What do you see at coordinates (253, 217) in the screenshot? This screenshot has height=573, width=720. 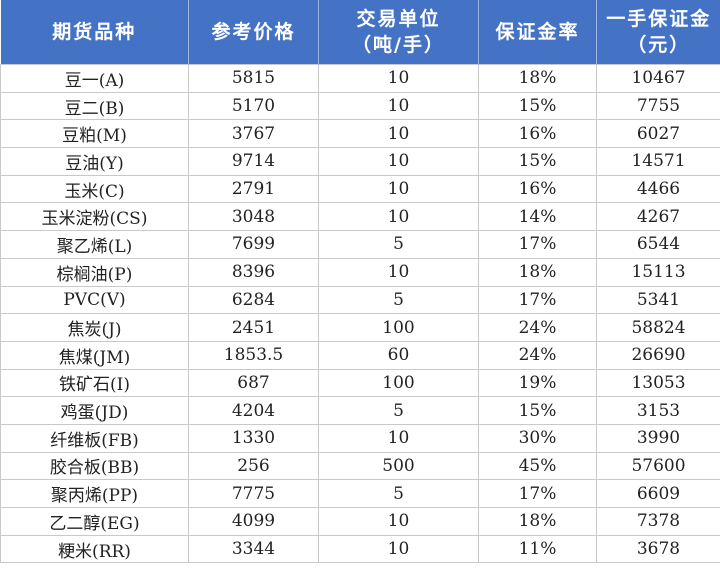 I see `table-cell: 3048` at bounding box center [253, 217].